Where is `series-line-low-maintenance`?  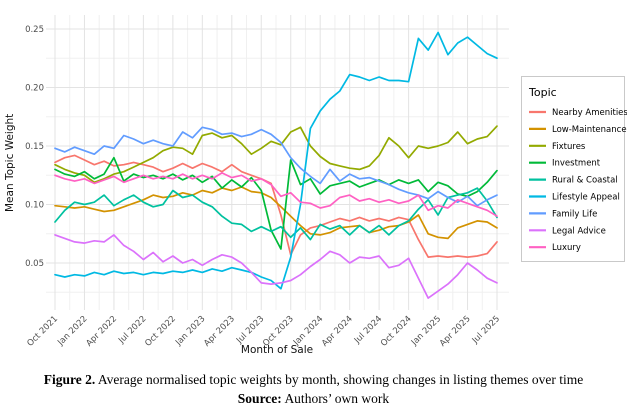 series-line-low-maintenance is located at coordinates (276, 213).